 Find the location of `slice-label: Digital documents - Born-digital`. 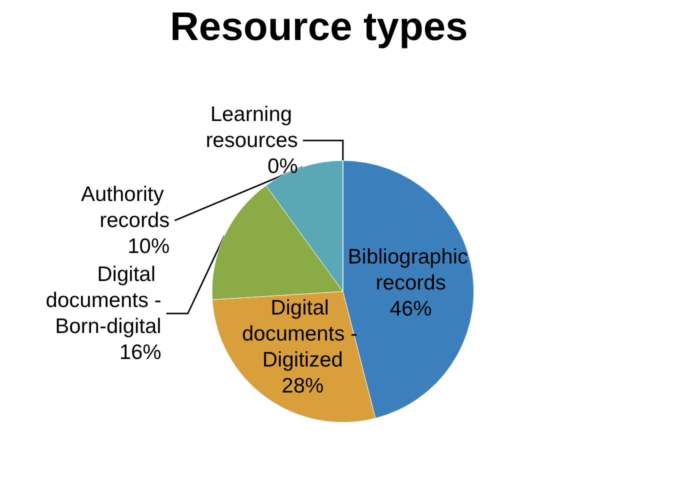

slice-label: Digital documents - Born-digital is located at coordinates (104, 300).